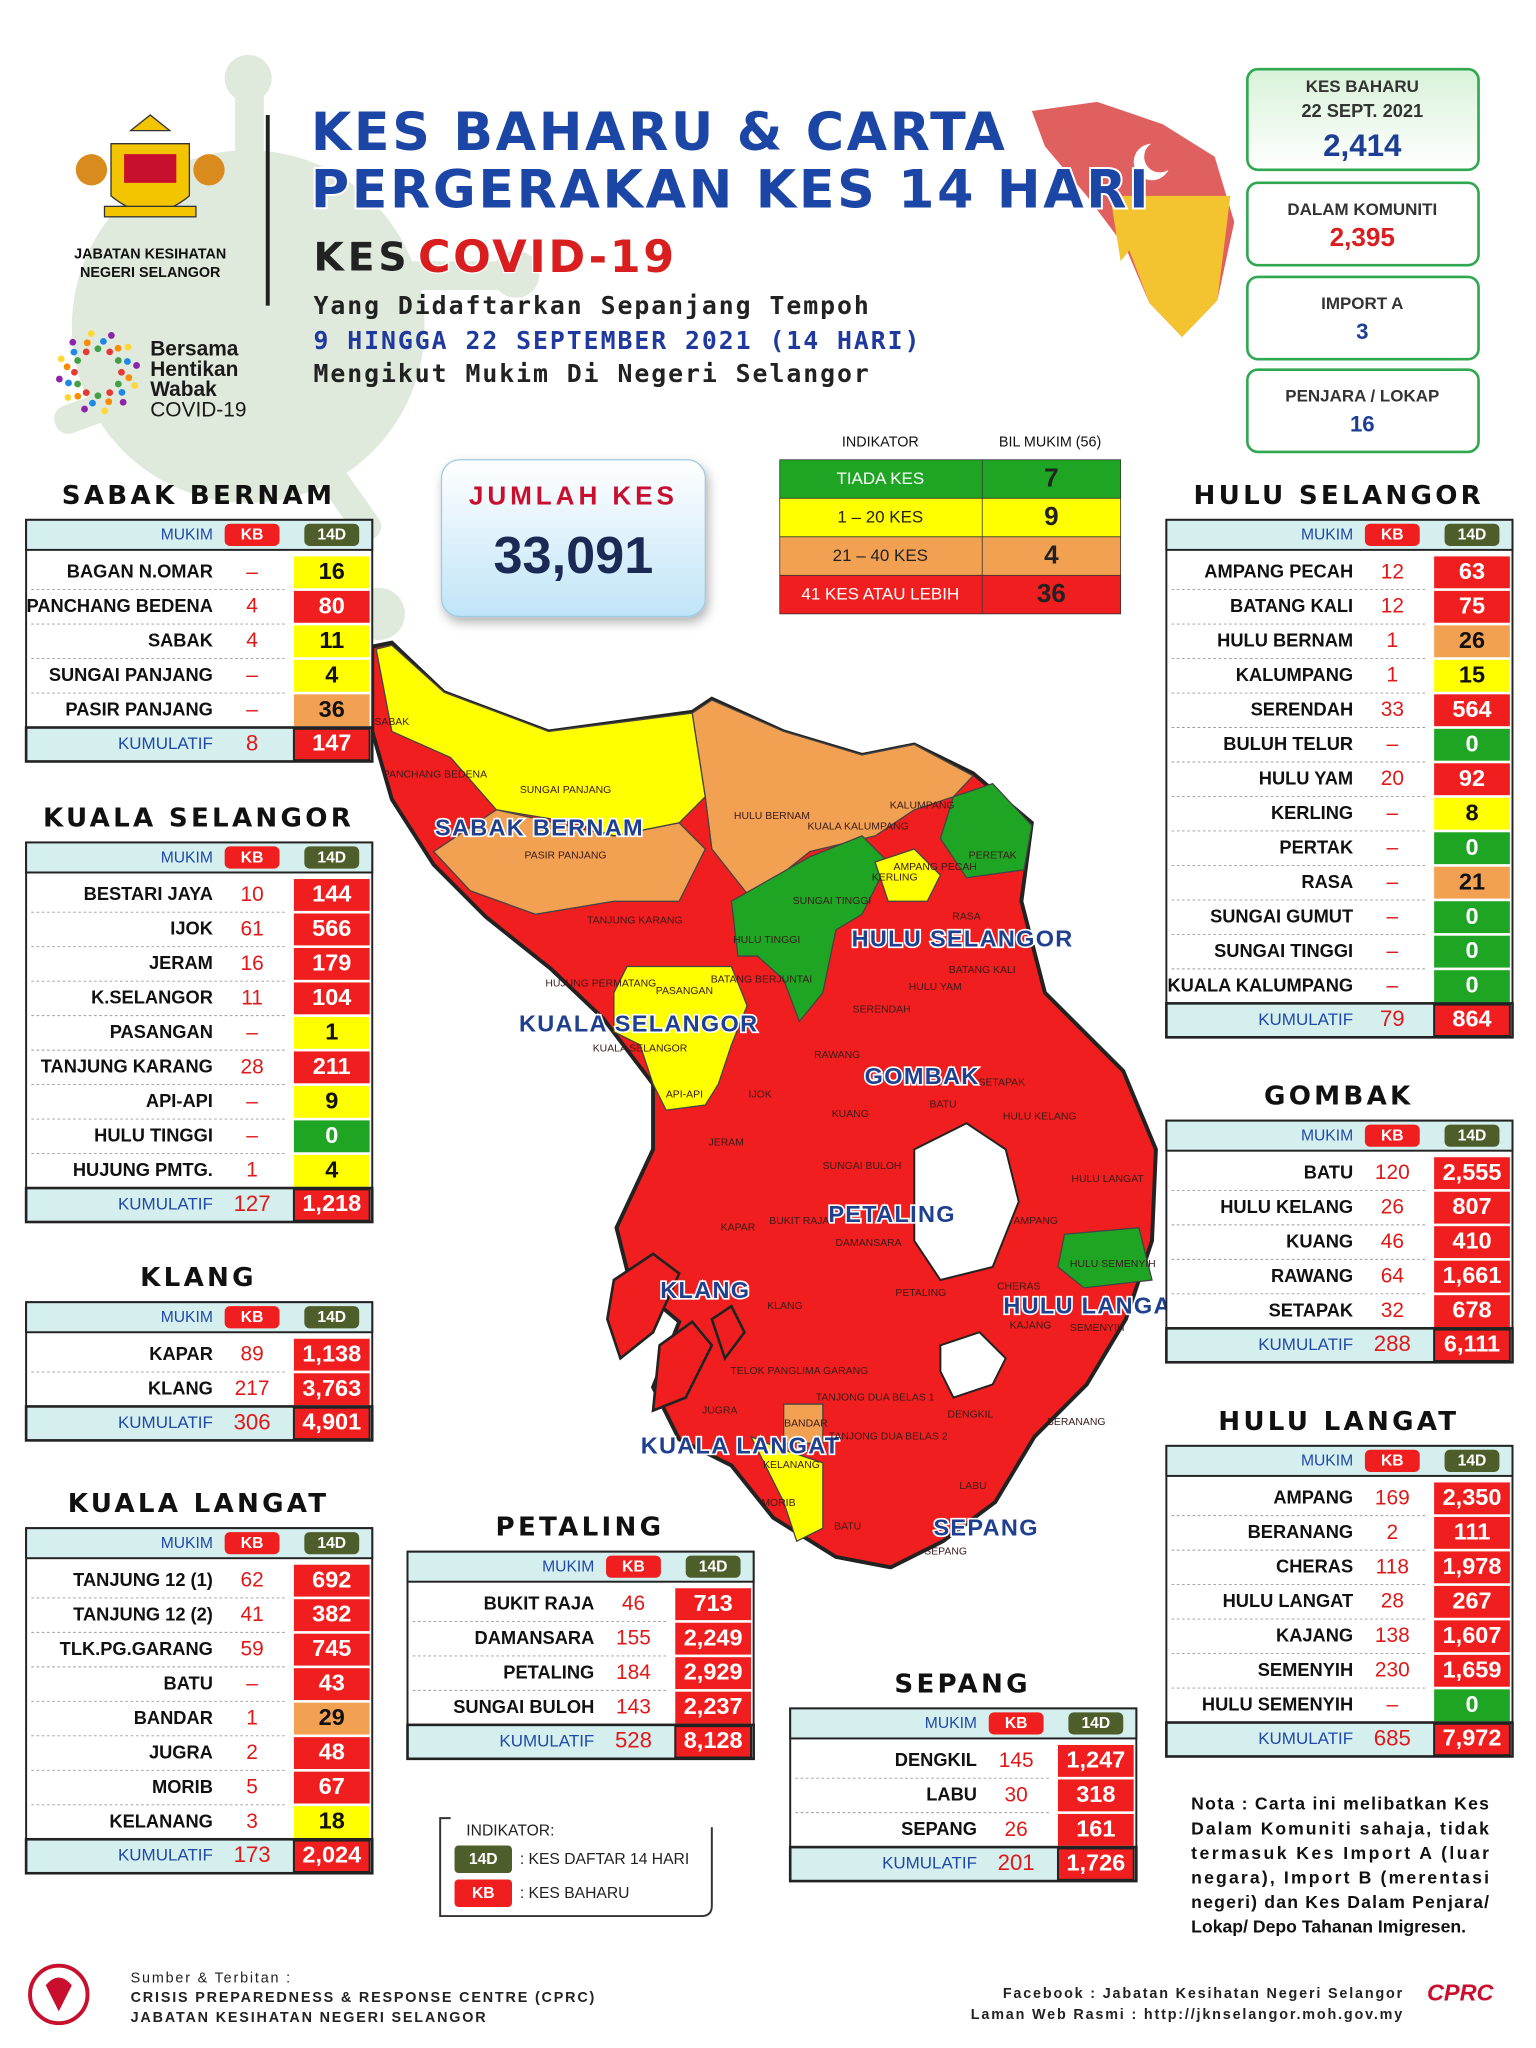 This screenshot has width=1536, height=2048. I want to click on mukim-name: HULU BERNAM, so click(1285, 640).